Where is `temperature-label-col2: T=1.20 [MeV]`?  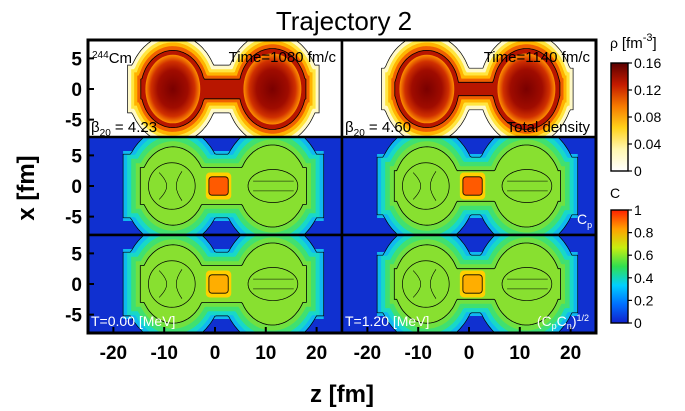 temperature-label-col2: T=1.20 [MeV] is located at coordinates (387, 321).